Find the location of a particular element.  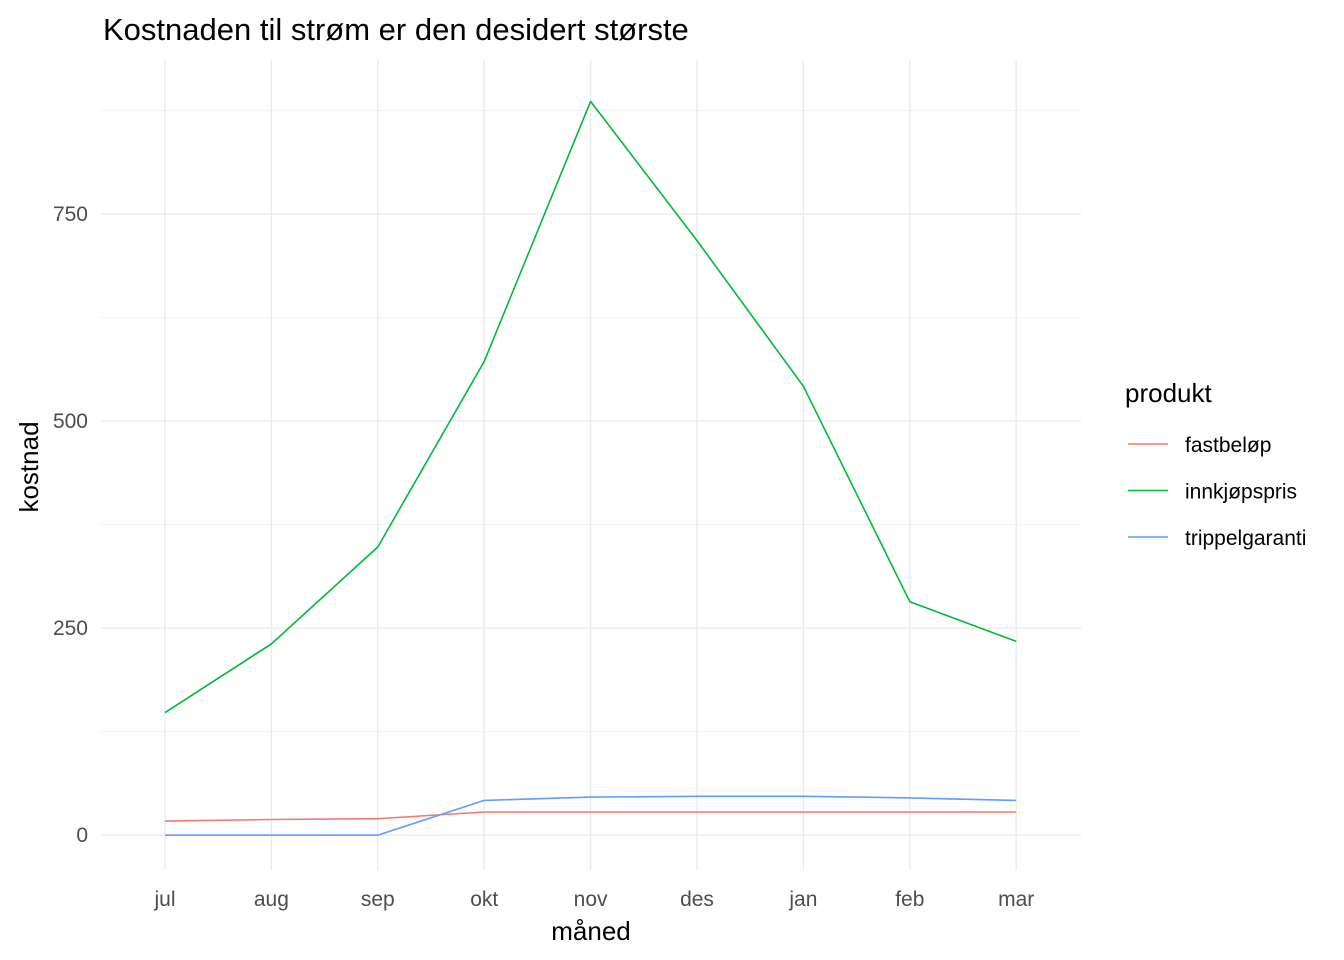

x-tick-label: sep is located at coordinates (378, 899).